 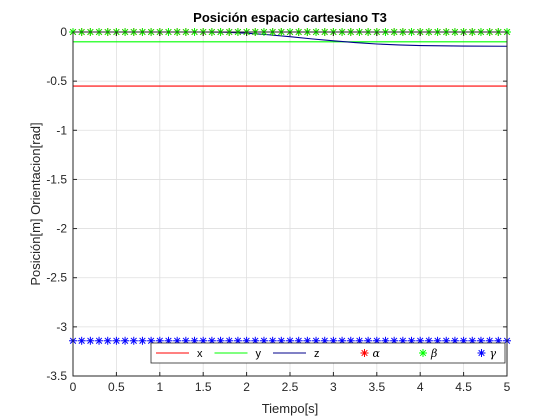 What do you see at coordinates (61, 130) in the screenshot?
I see `y-tick-label: -1` at bounding box center [61, 130].